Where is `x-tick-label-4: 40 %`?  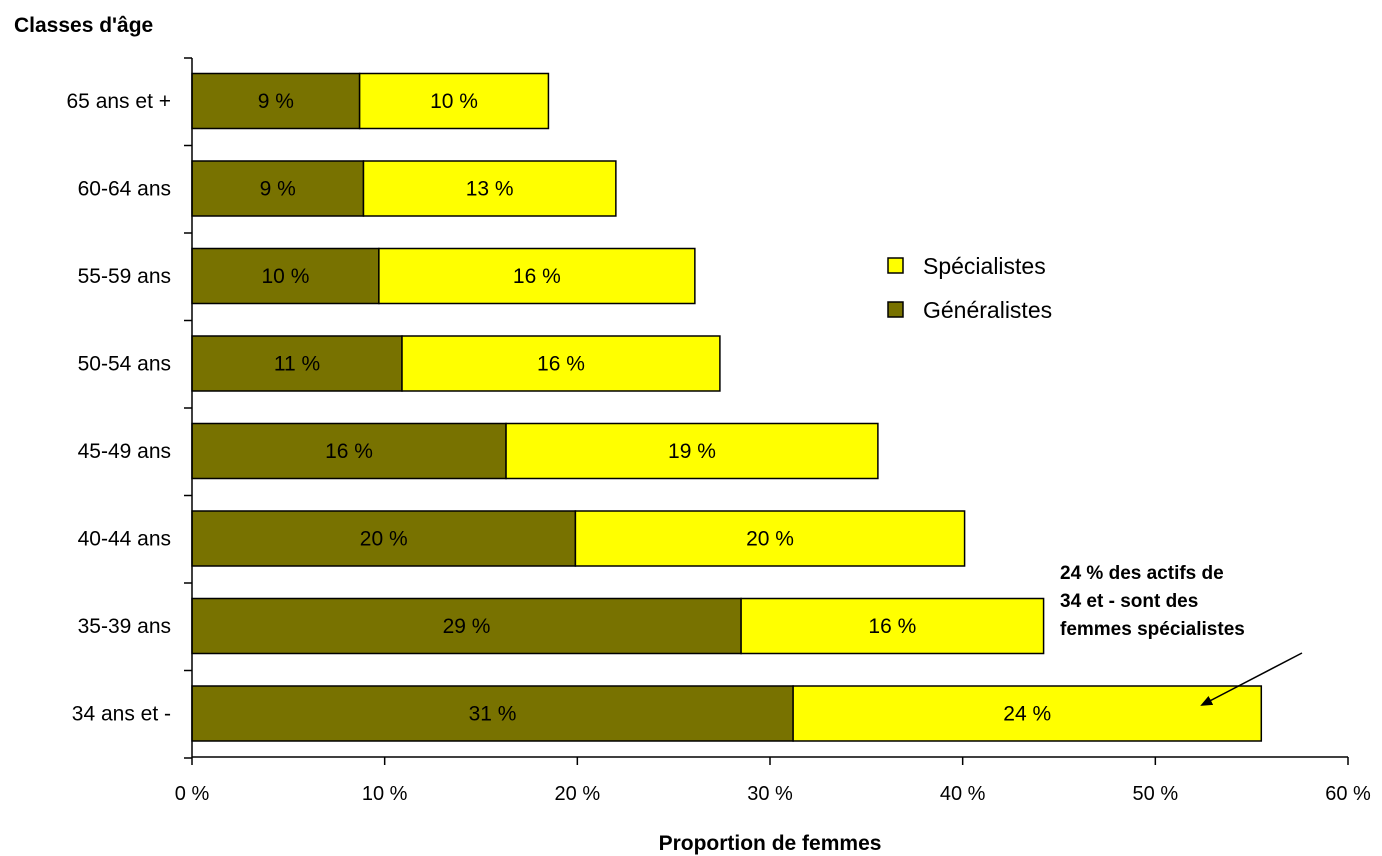
x-tick-label-4: 40 % is located at coordinates (963, 794).